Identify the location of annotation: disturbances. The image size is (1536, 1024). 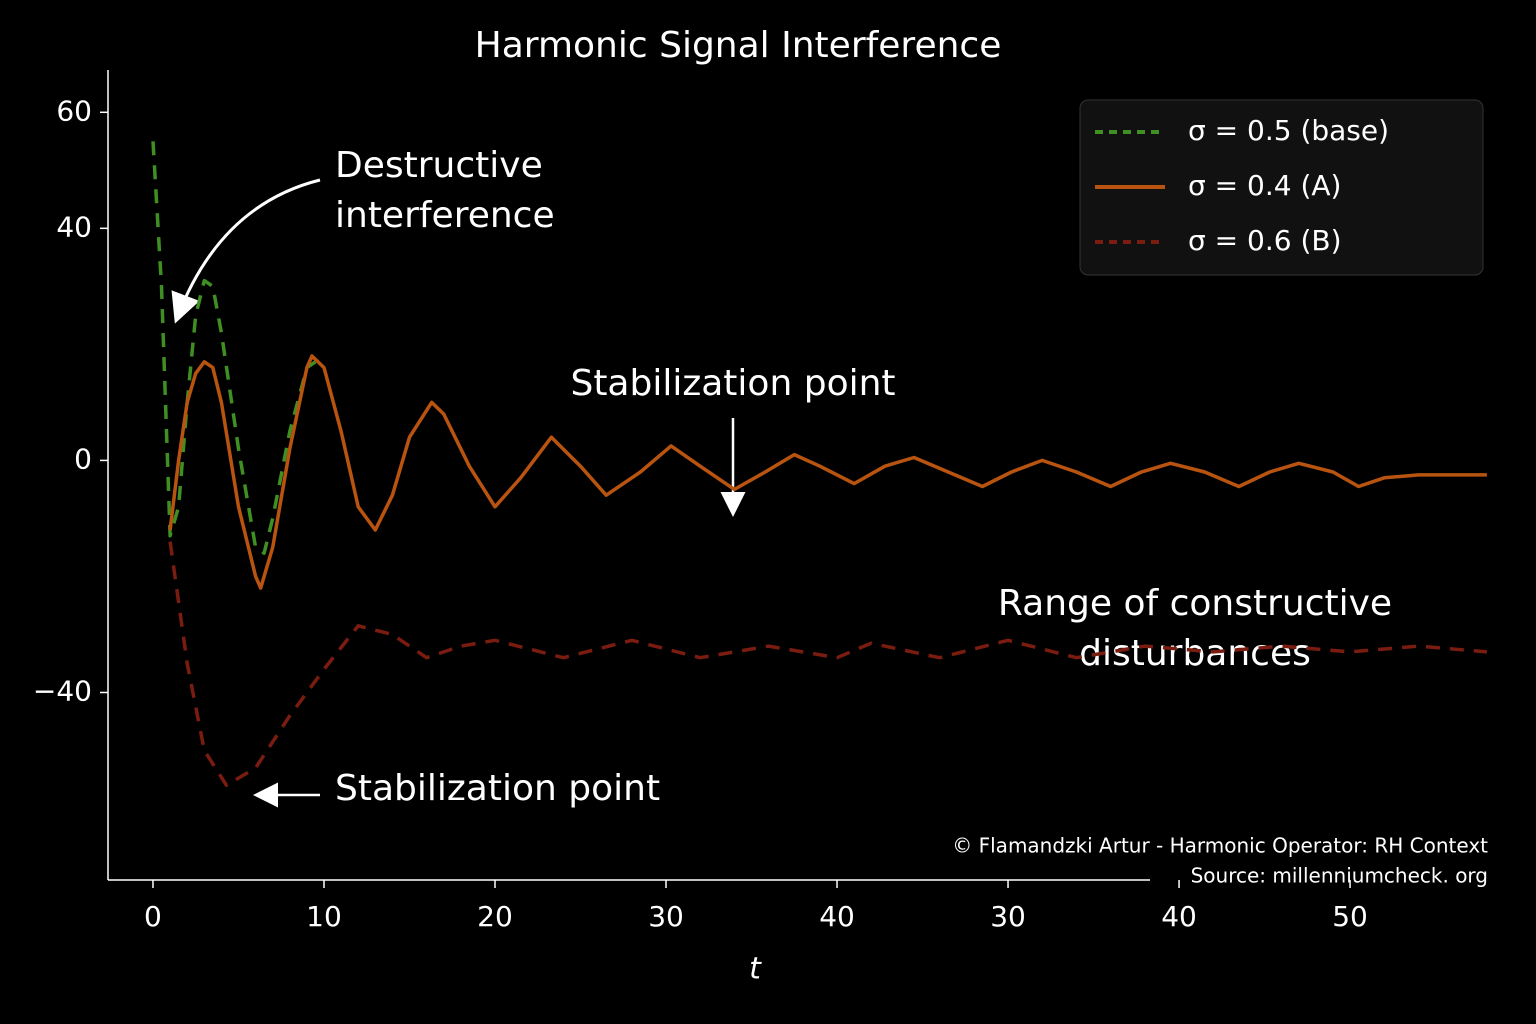
(1195, 653).